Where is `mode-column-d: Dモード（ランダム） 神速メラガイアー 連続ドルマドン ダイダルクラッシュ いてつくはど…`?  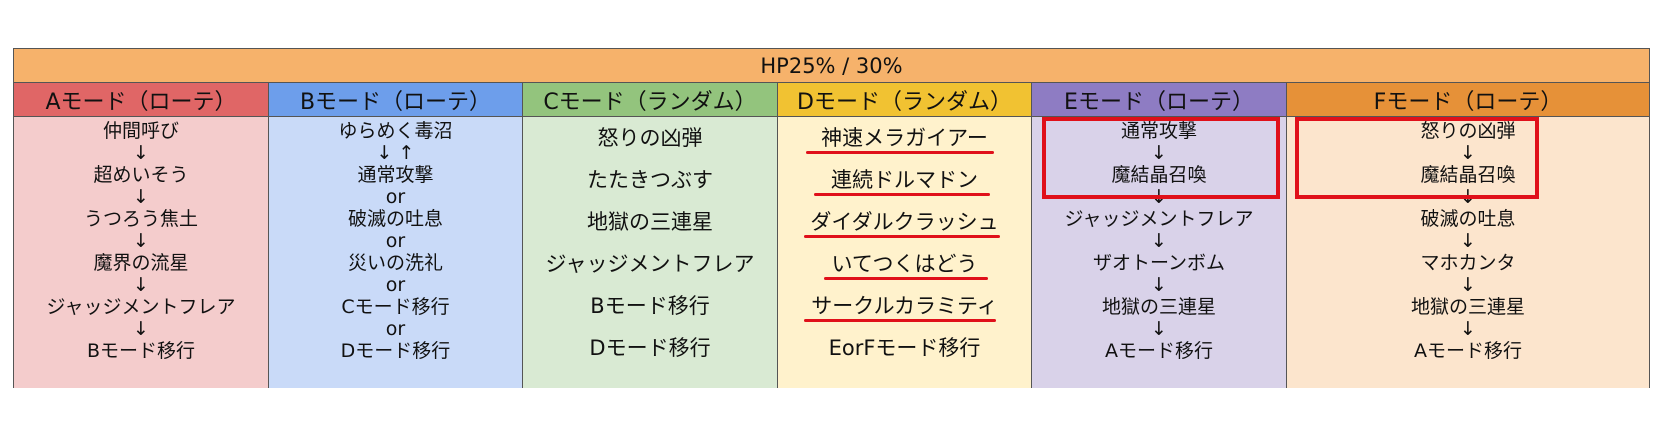 mode-column-d: Dモード（ランダム） 神速メラガイアー 連続ドルマドン ダイダルクラッシュ いてつくはど… is located at coordinates (905, 235).